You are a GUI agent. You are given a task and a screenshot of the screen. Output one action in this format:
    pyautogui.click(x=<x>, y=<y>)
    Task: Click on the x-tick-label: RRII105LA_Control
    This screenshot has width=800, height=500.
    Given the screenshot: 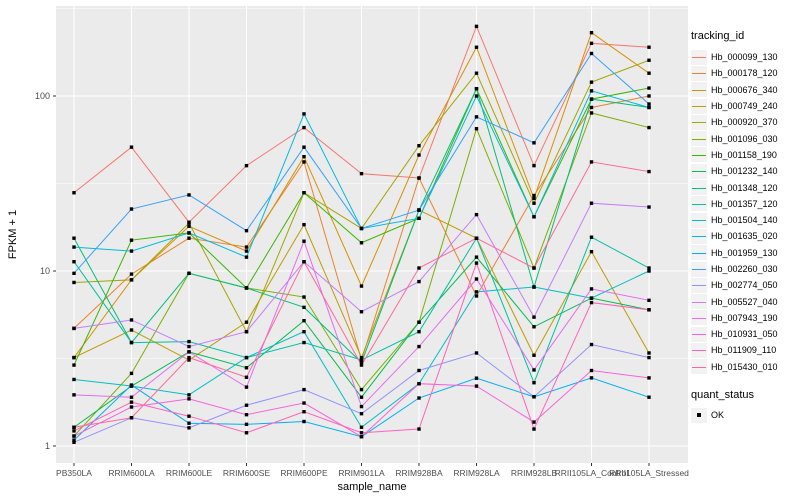 What is the action you would take?
    pyautogui.click(x=592, y=473)
    